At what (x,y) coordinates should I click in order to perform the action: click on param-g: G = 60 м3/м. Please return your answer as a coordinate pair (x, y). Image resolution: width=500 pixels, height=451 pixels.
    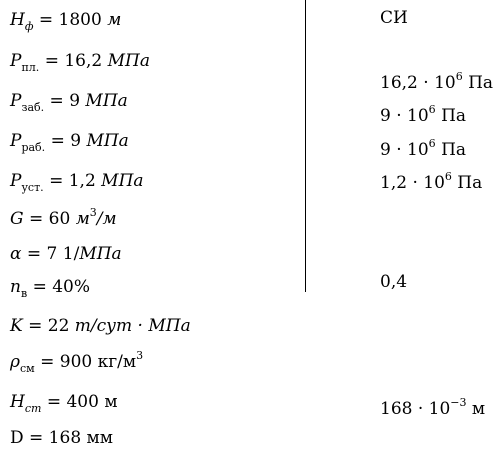
    Looking at the image, I should click on (63, 217).